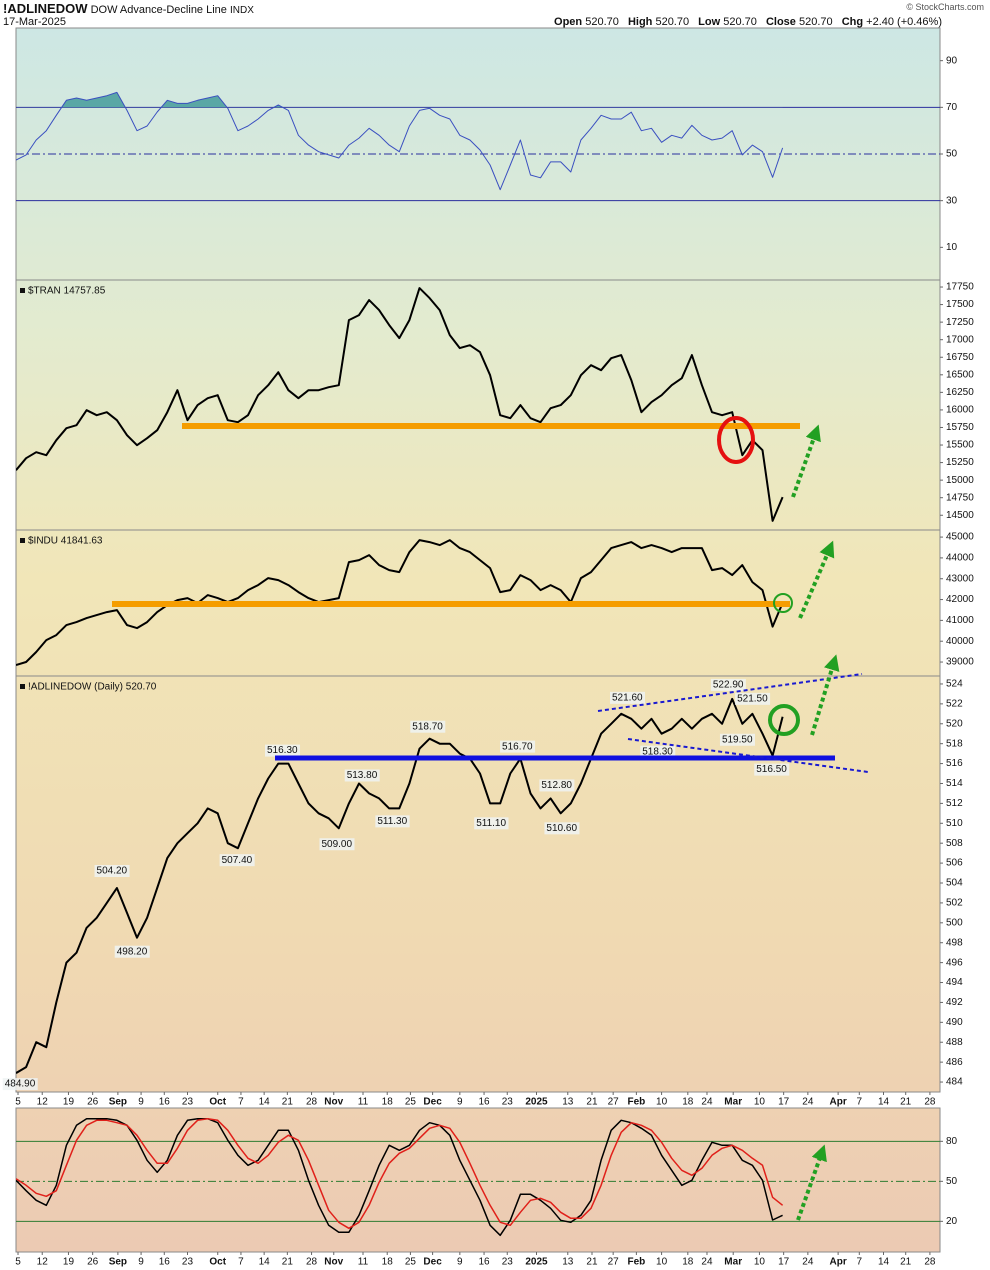  I want to click on x-tick-label: Apr, so click(838, 1262).